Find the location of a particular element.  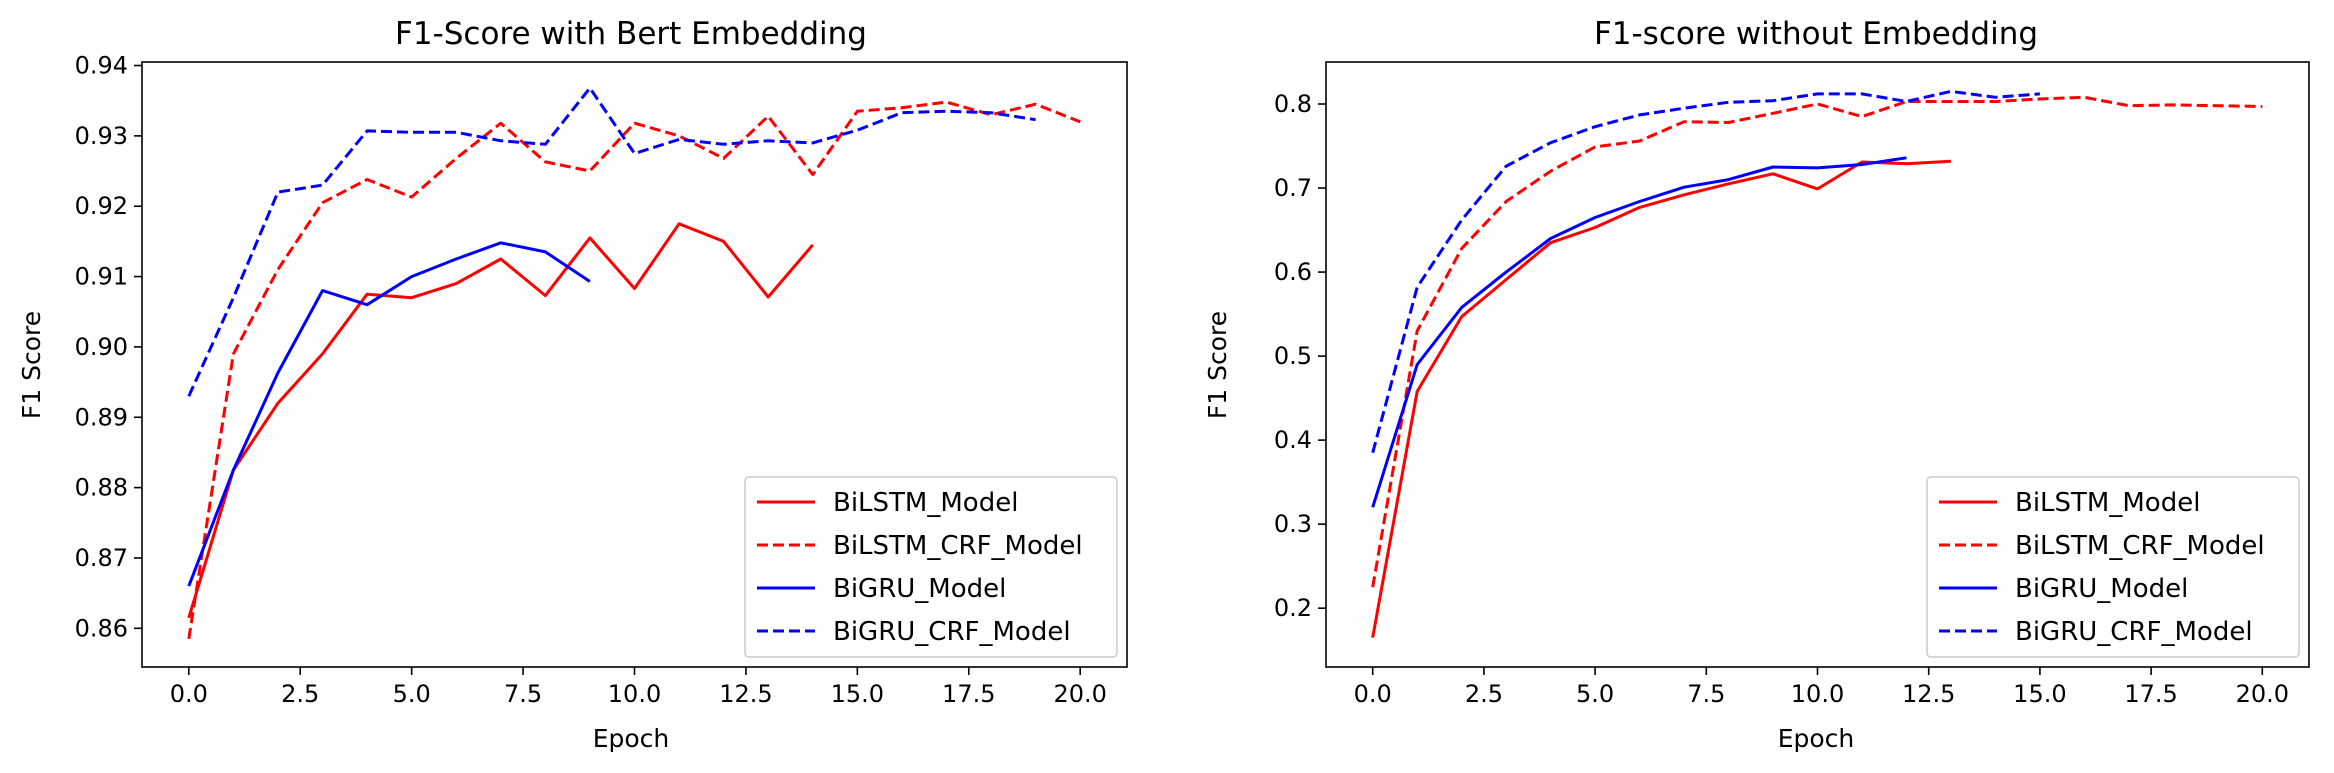

y-tick-label: 0.5 is located at coordinates (1293, 356).